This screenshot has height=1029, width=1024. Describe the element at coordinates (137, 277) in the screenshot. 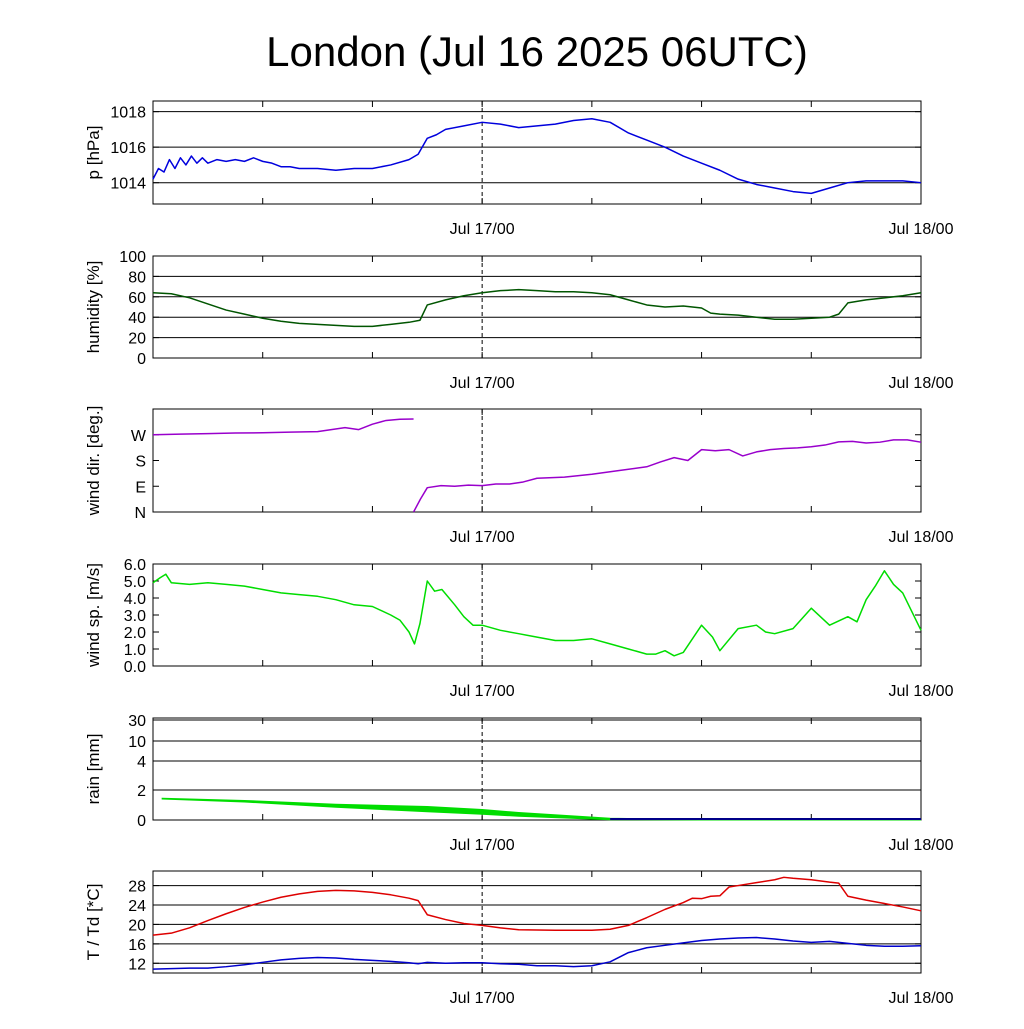

I see `y-tick-label: 80` at that location.